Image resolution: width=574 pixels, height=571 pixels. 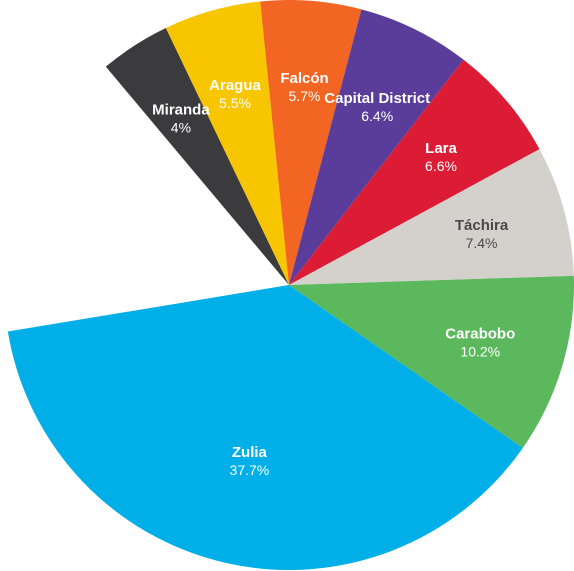 What do you see at coordinates (376, 147) in the screenshot?
I see `pie-slice-capital-district` at bounding box center [376, 147].